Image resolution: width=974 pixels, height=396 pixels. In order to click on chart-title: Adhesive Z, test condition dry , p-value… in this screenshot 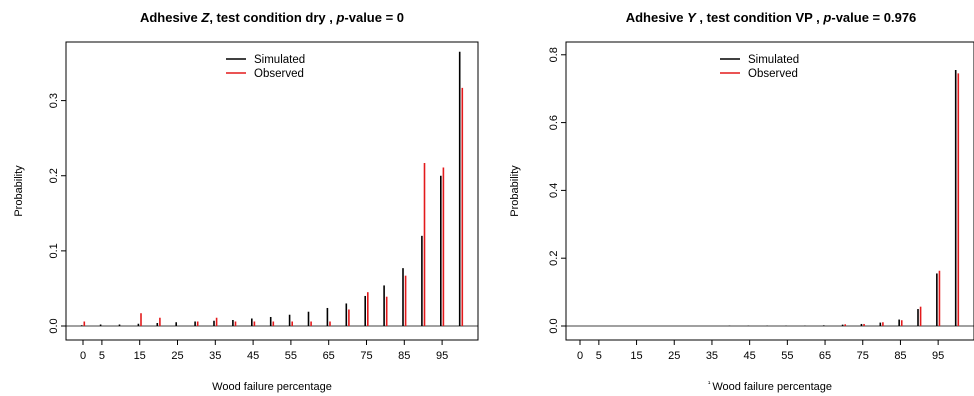, I will do `click(272, 17)`.